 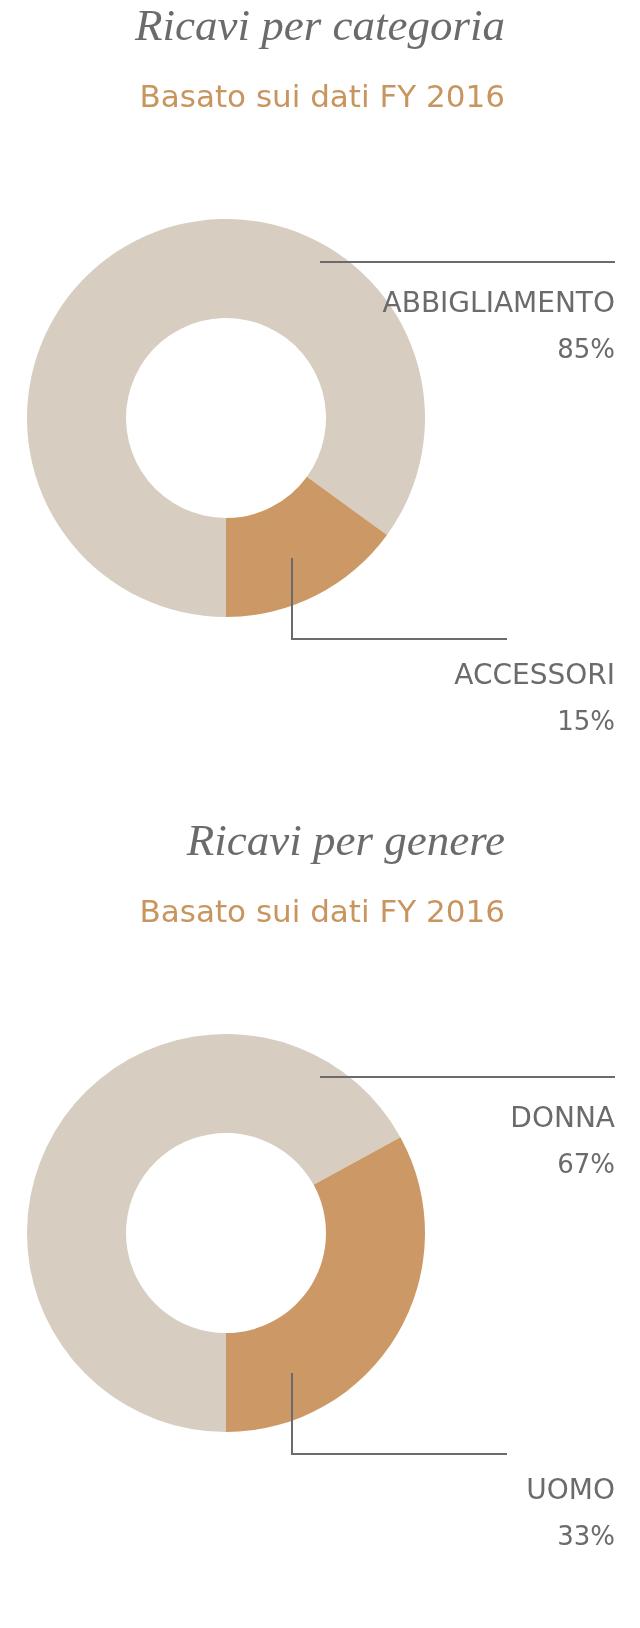 I want to click on slice-label: ACCESSORI, so click(x=534, y=674).